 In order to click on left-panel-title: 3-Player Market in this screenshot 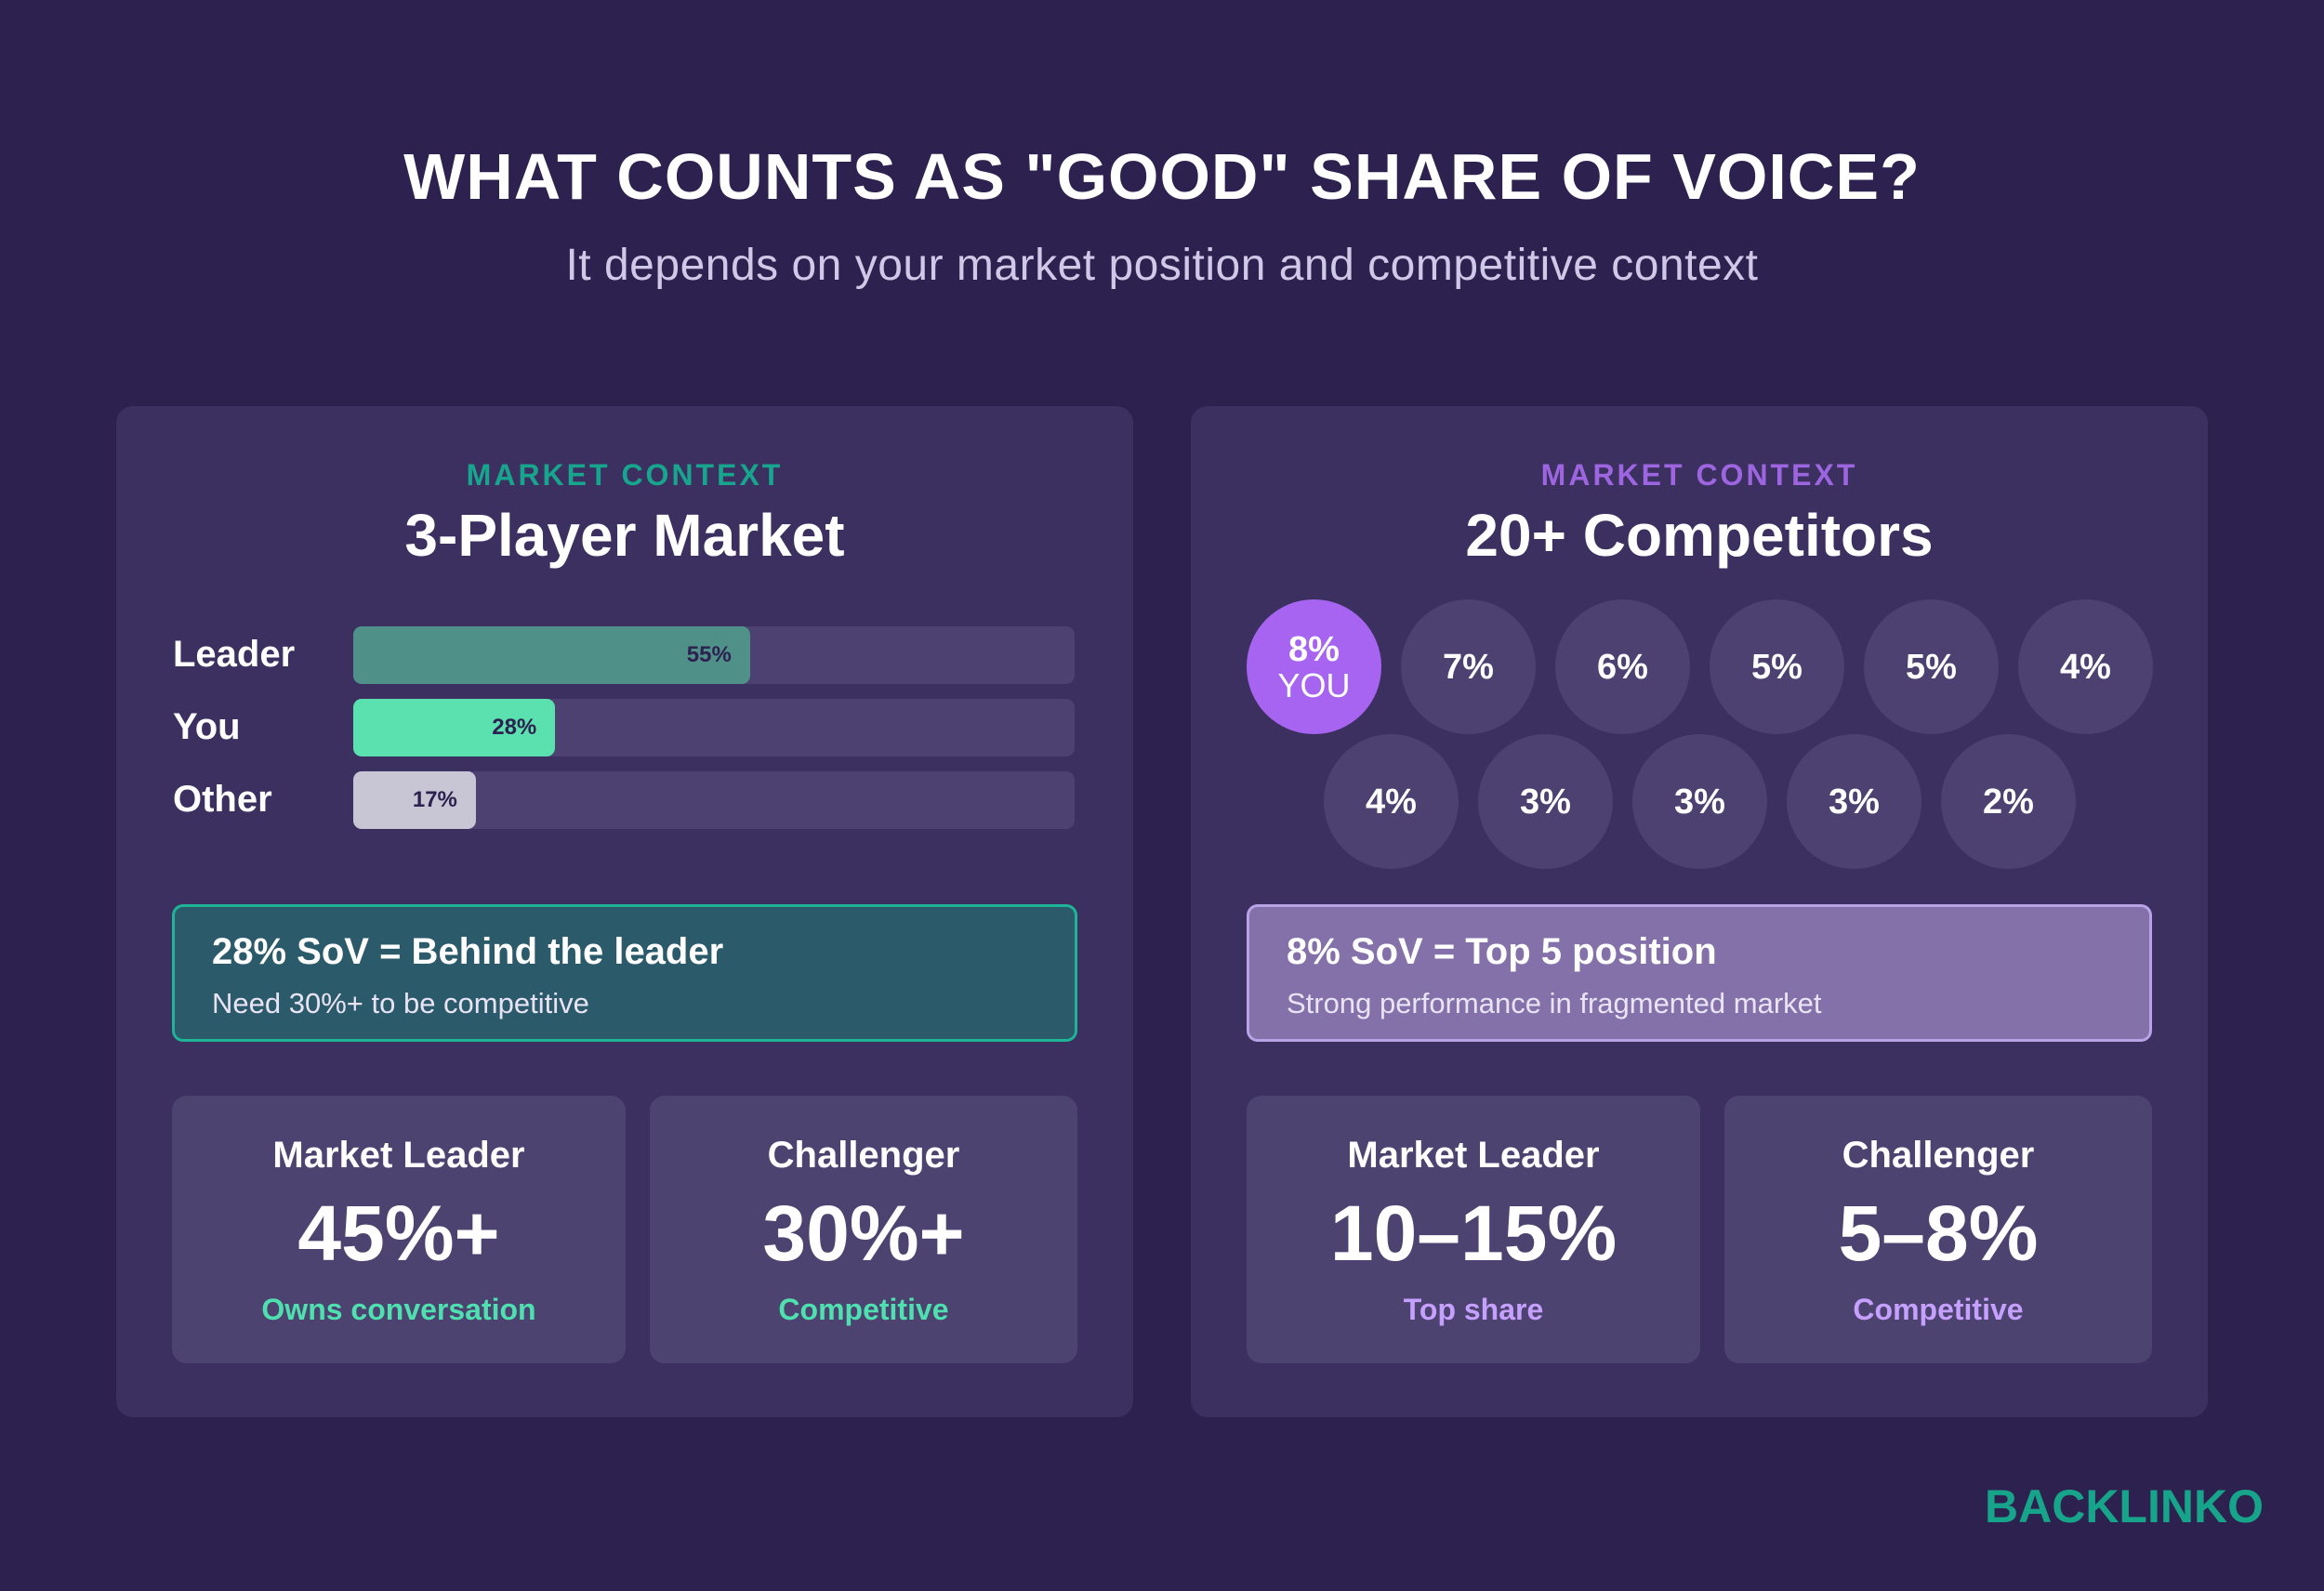, I will do `click(624, 535)`.